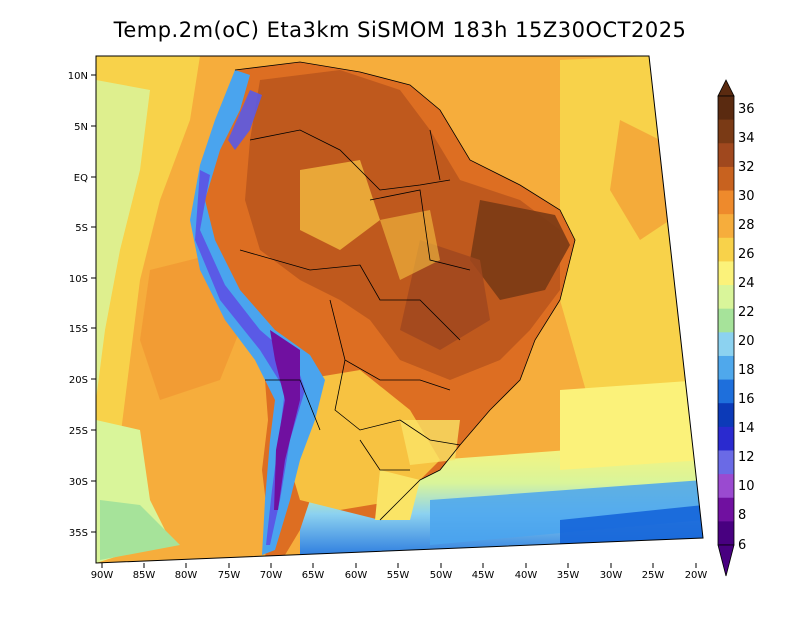 The image size is (800, 618). I want to click on colorbar-label: 12, so click(746, 457).